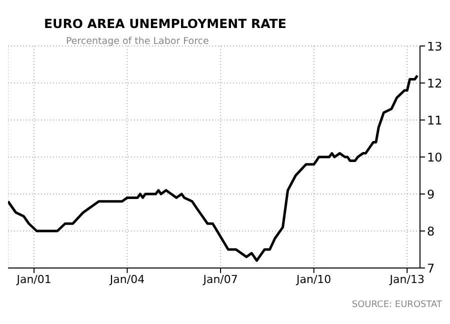 The height and width of the screenshot is (324, 450). I want to click on chart-title: EURO AREA UNEMPLOYMENT RATE, so click(165, 23).